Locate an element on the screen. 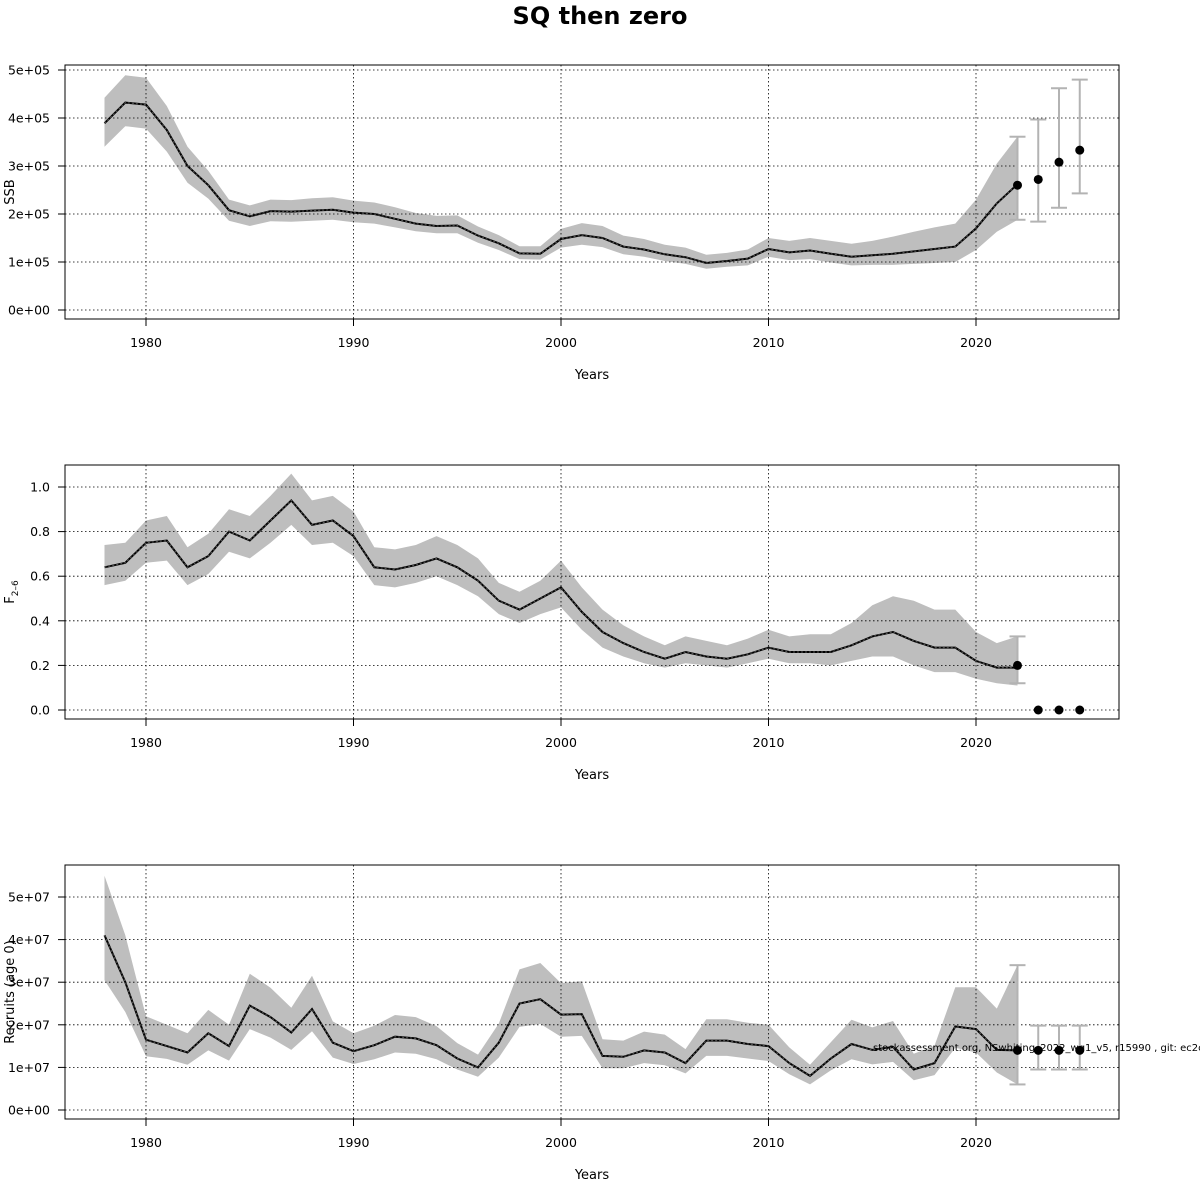 The height and width of the screenshot is (1200, 1200). recruits-ytick-label: 4e+07 is located at coordinates (29, 939).